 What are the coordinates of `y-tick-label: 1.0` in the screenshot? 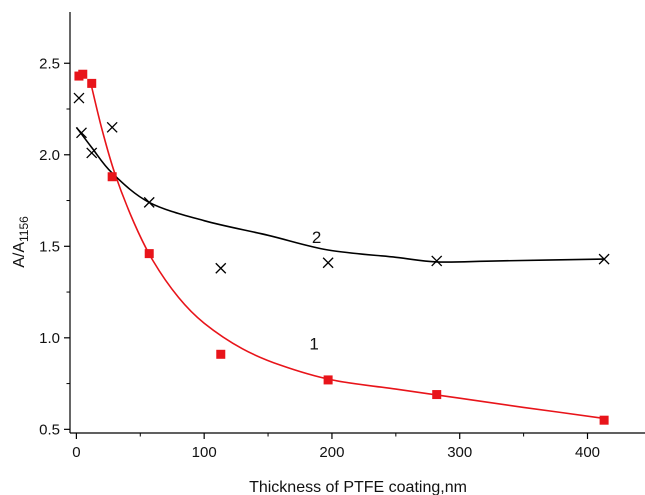 It's located at (49, 338).